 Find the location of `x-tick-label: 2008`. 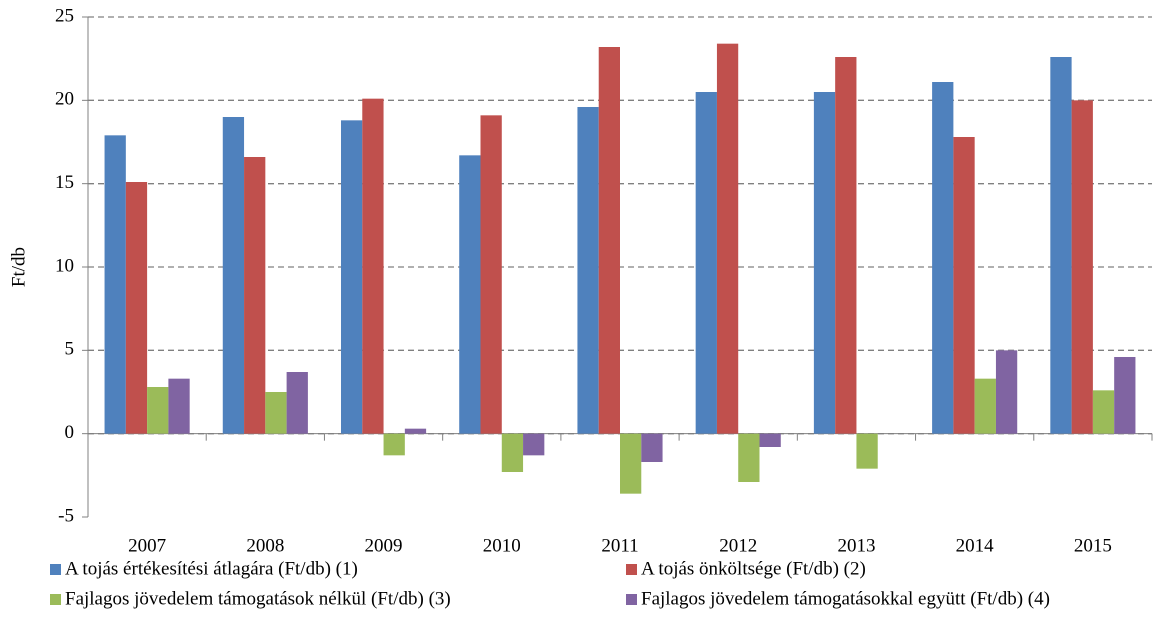

x-tick-label: 2008 is located at coordinates (265, 545).